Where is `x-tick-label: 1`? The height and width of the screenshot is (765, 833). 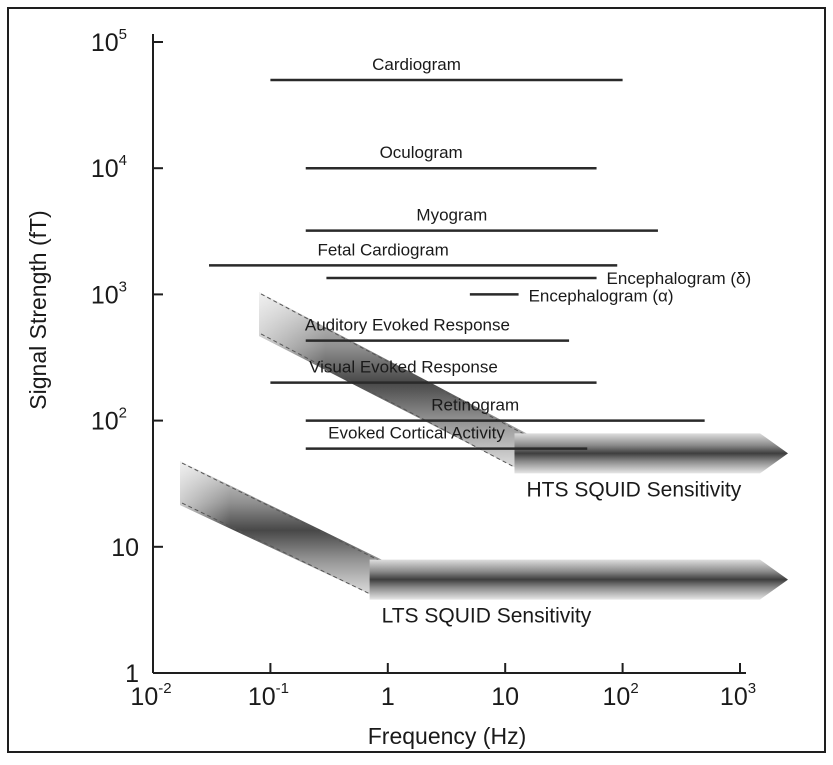
x-tick-label: 1 is located at coordinates (388, 697).